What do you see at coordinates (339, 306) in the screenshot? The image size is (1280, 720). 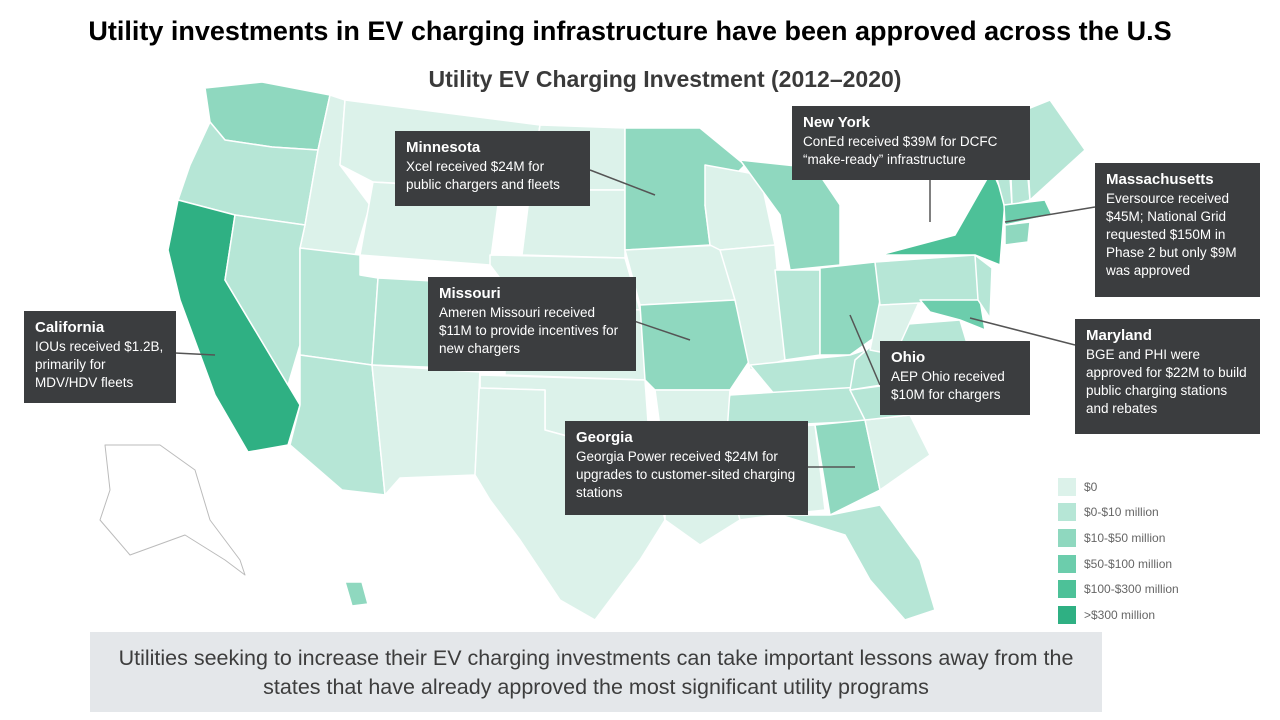 I see `state-utah` at bounding box center [339, 306].